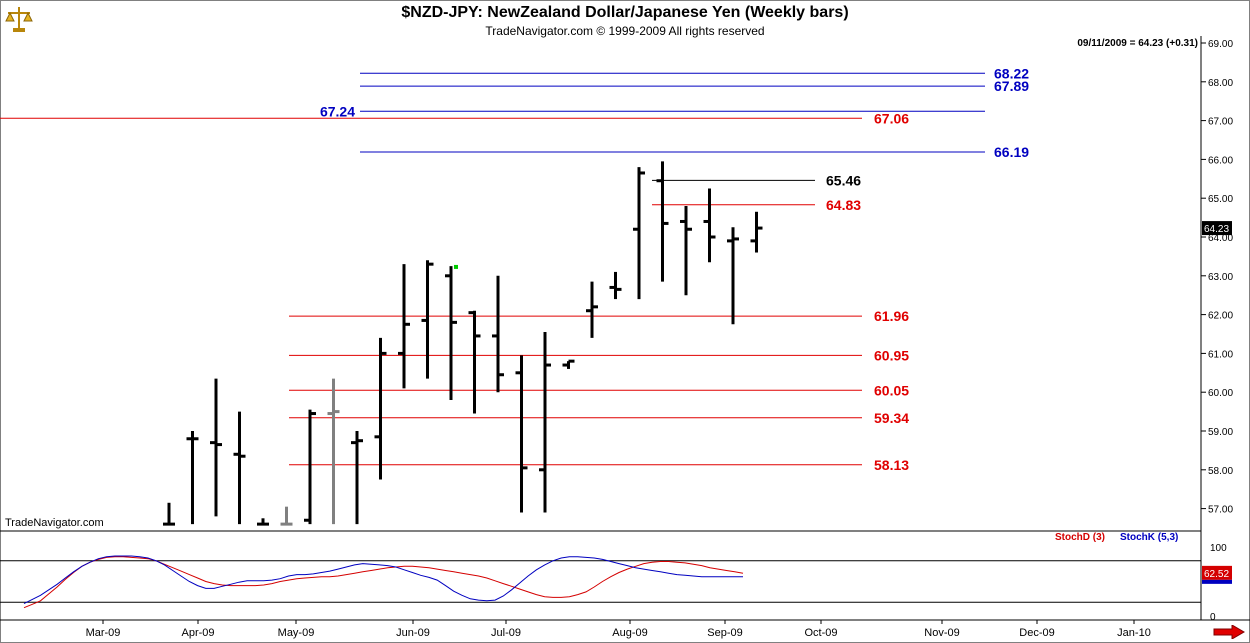 Image resolution: width=1250 pixels, height=643 pixels. Describe the element at coordinates (1149, 537) in the screenshot. I see `stochk-legend: StochK (5,3)` at that location.